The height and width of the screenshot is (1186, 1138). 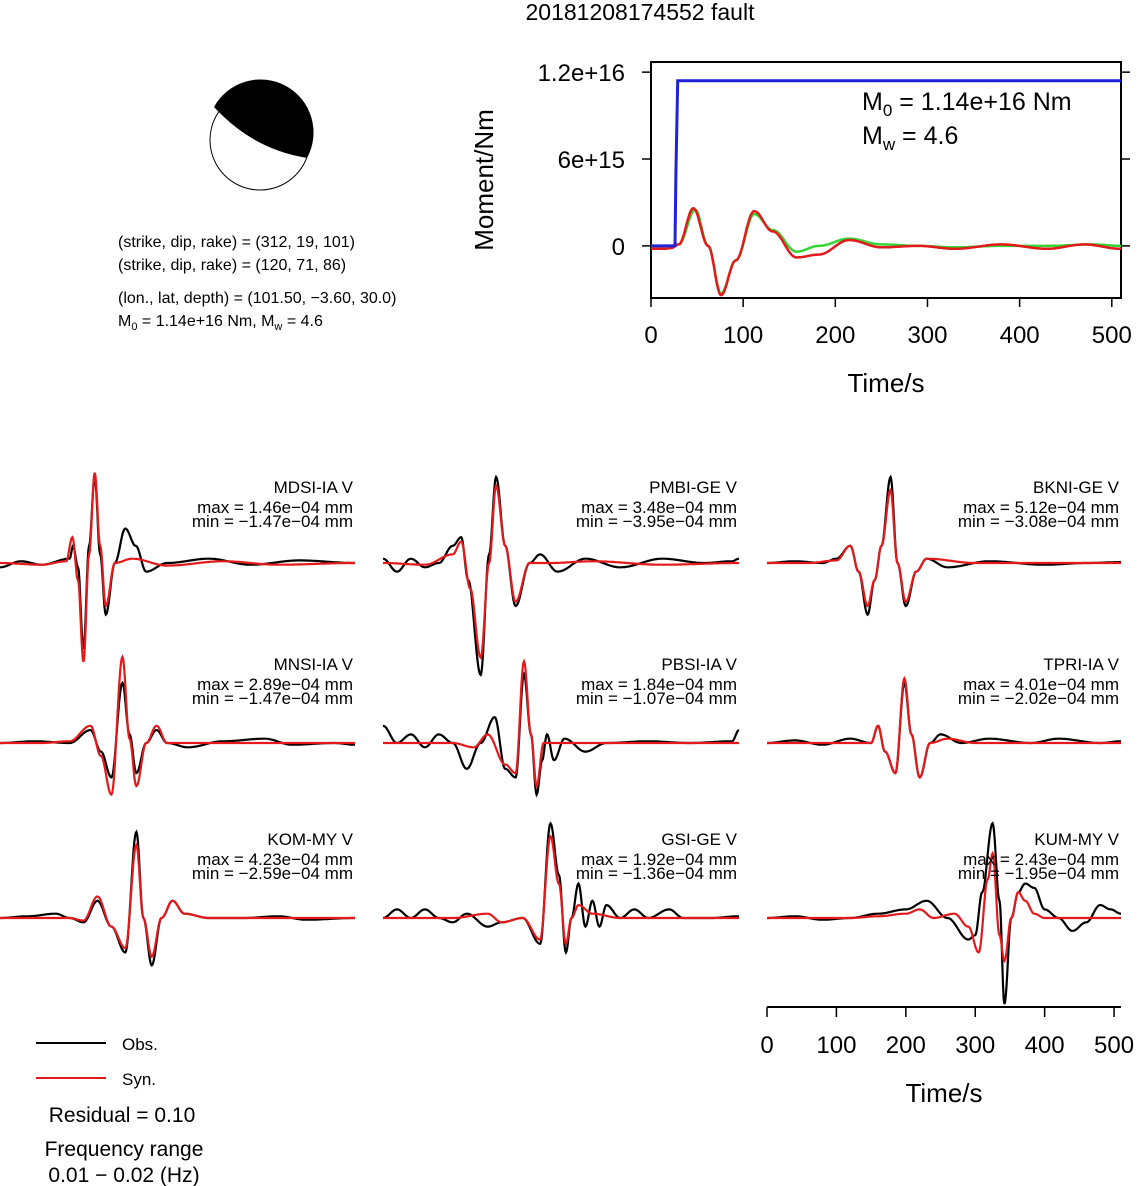 What do you see at coordinates (1020, 335) in the screenshot?
I see `moment-x-tick-label: 400` at bounding box center [1020, 335].